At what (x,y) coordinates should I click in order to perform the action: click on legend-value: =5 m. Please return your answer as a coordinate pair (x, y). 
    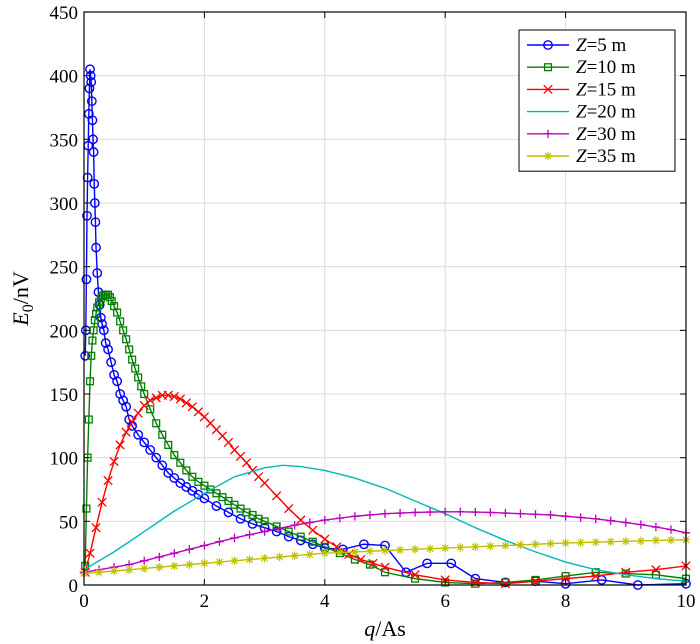
    Looking at the image, I should click on (607, 45).